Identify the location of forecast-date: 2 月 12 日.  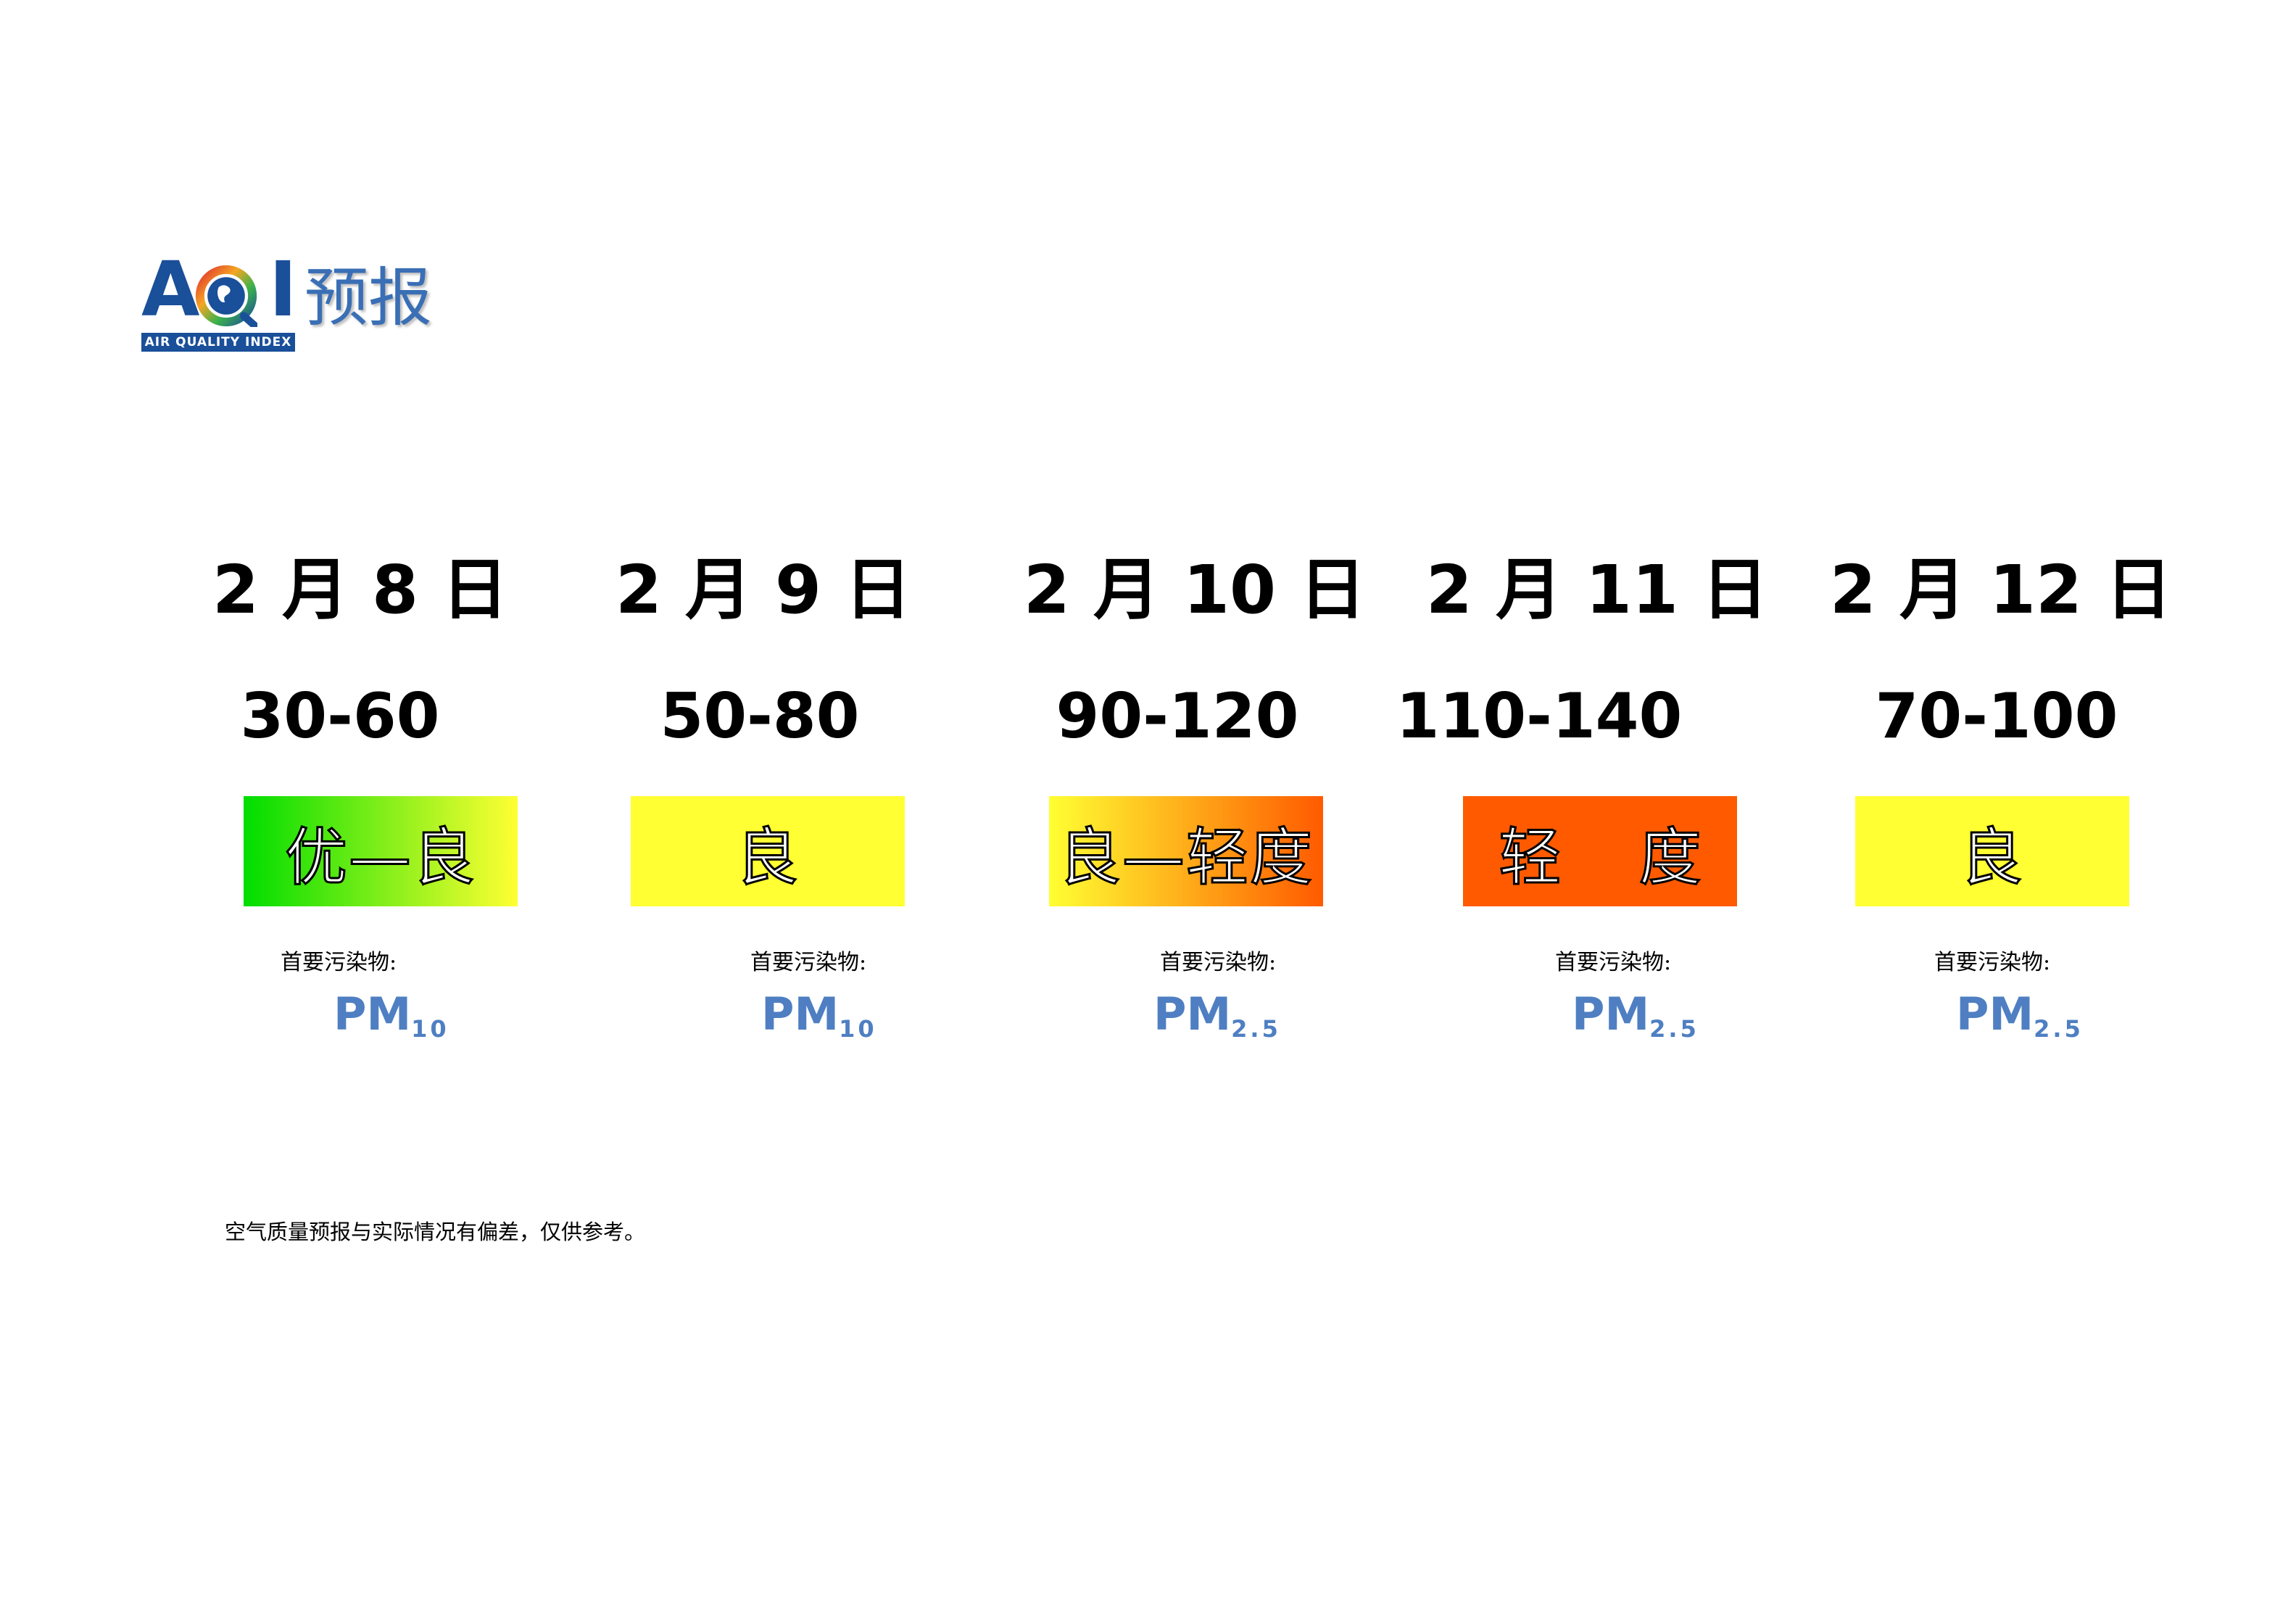
(2001, 590).